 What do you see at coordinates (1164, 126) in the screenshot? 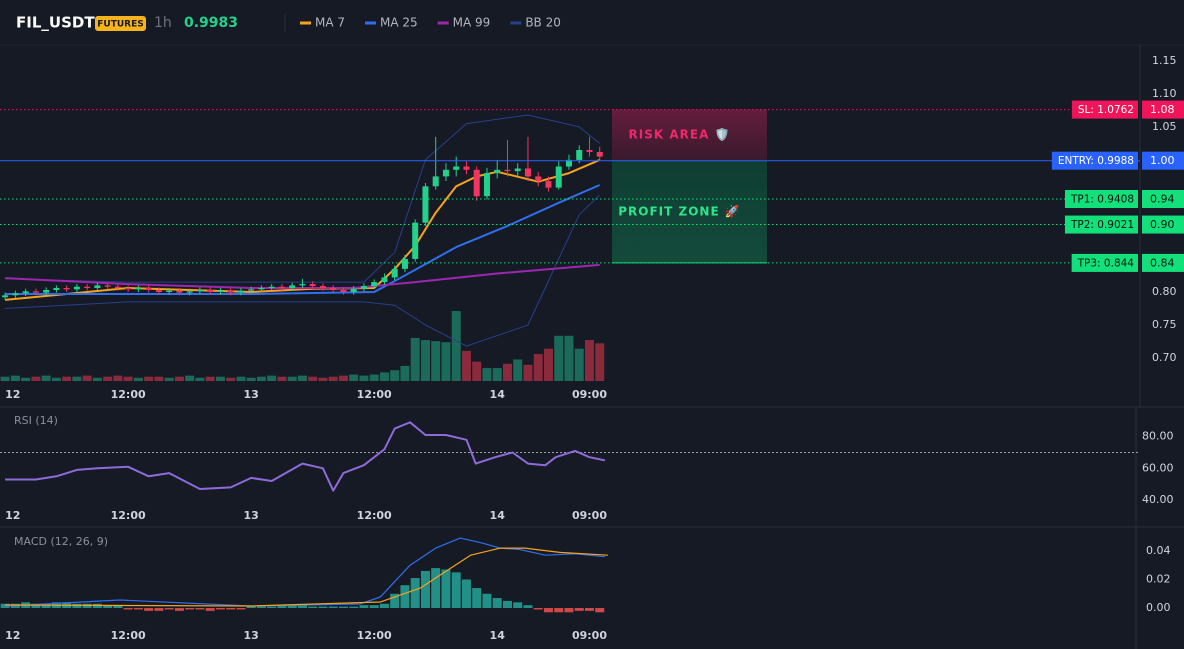
I see `y-tick-label: 1.05` at bounding box center [1164, 126].